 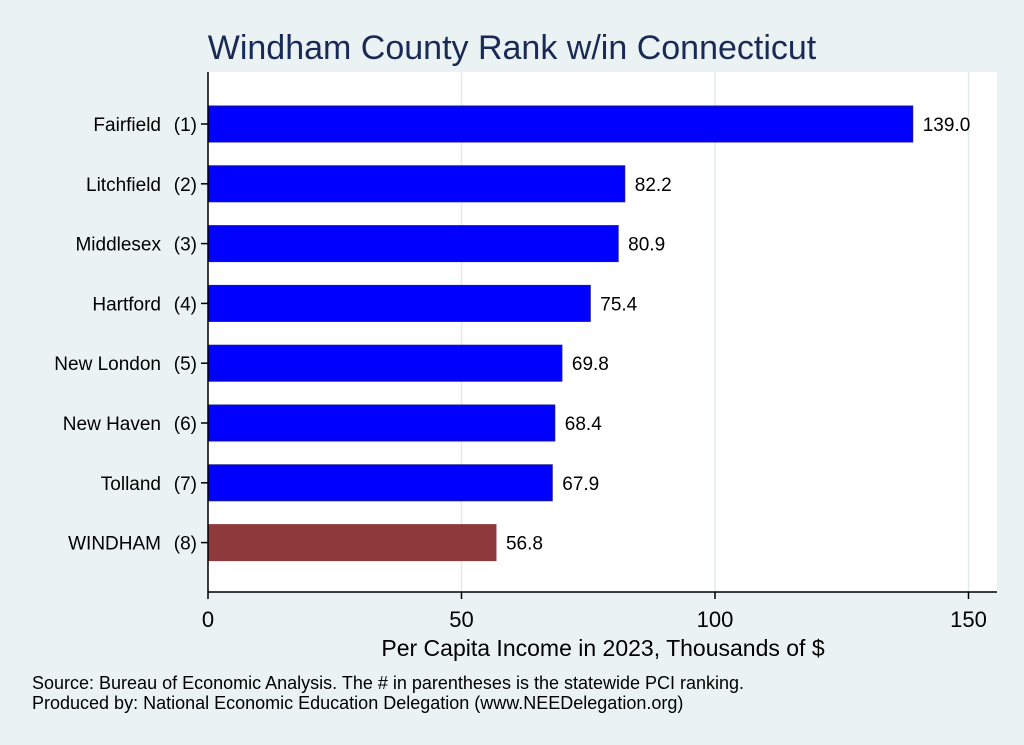 I want to click on x-tick-label: 100, so click(x=715, y=619).